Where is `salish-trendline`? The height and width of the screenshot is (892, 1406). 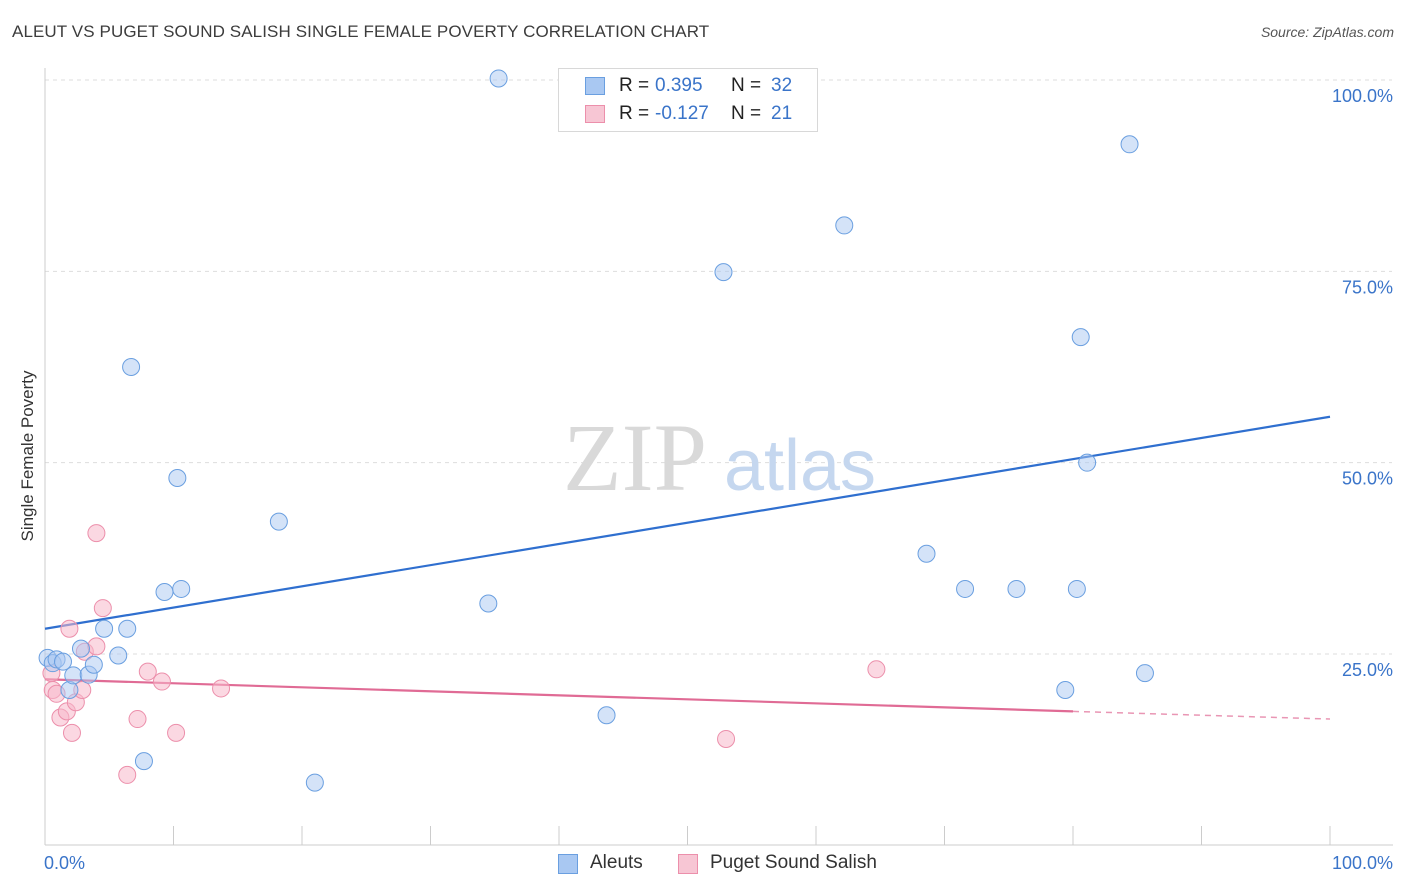
salish-trendline is located at coordinates (559, 695).